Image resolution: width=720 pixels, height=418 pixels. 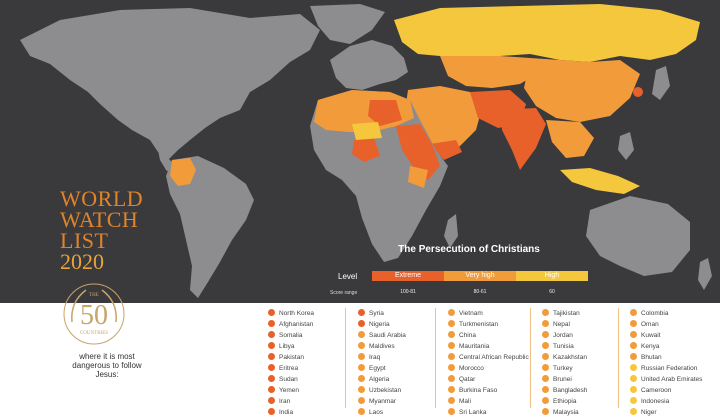 I want to click on country-list-item: Russian Federation, so click(x=666, y=368).